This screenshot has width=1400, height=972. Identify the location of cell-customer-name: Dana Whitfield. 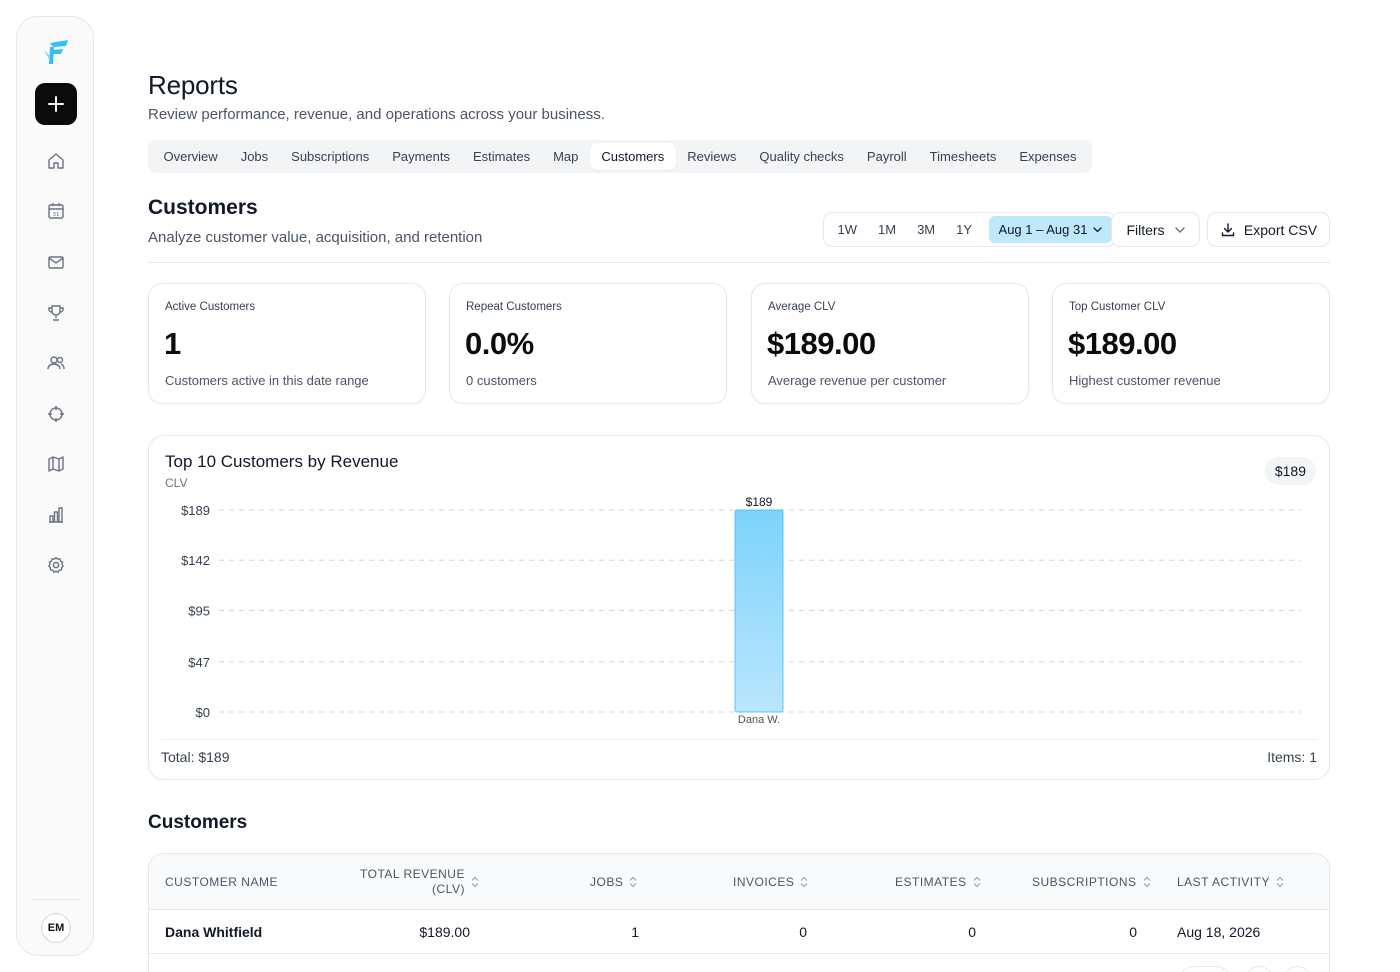
(214, 932).